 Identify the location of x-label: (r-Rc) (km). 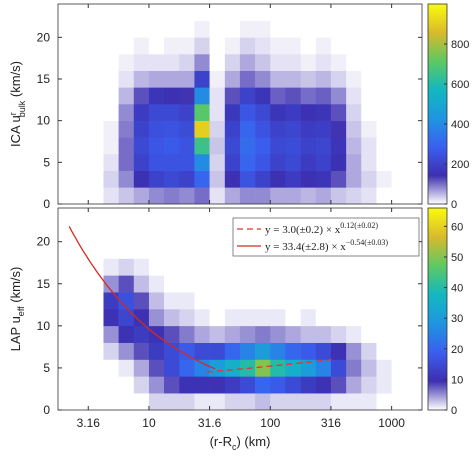
(240, 442).